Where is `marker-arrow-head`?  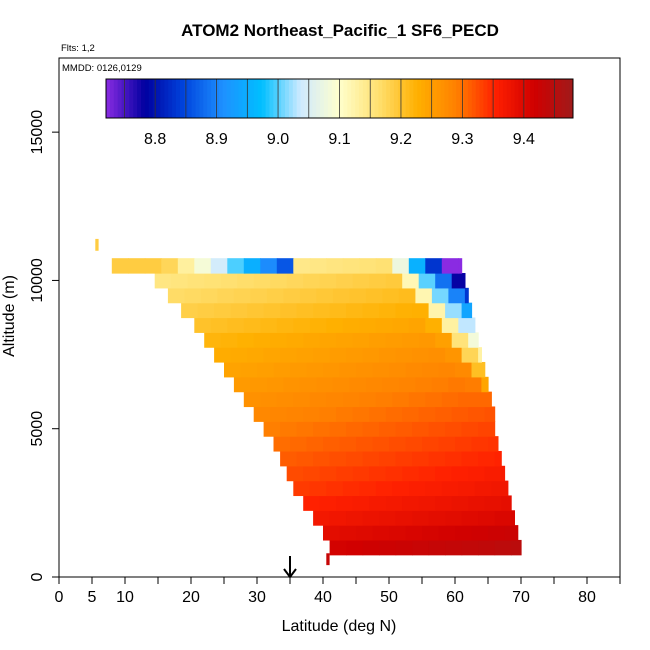 marker-arrow-head is located at coordinates (290, 573).